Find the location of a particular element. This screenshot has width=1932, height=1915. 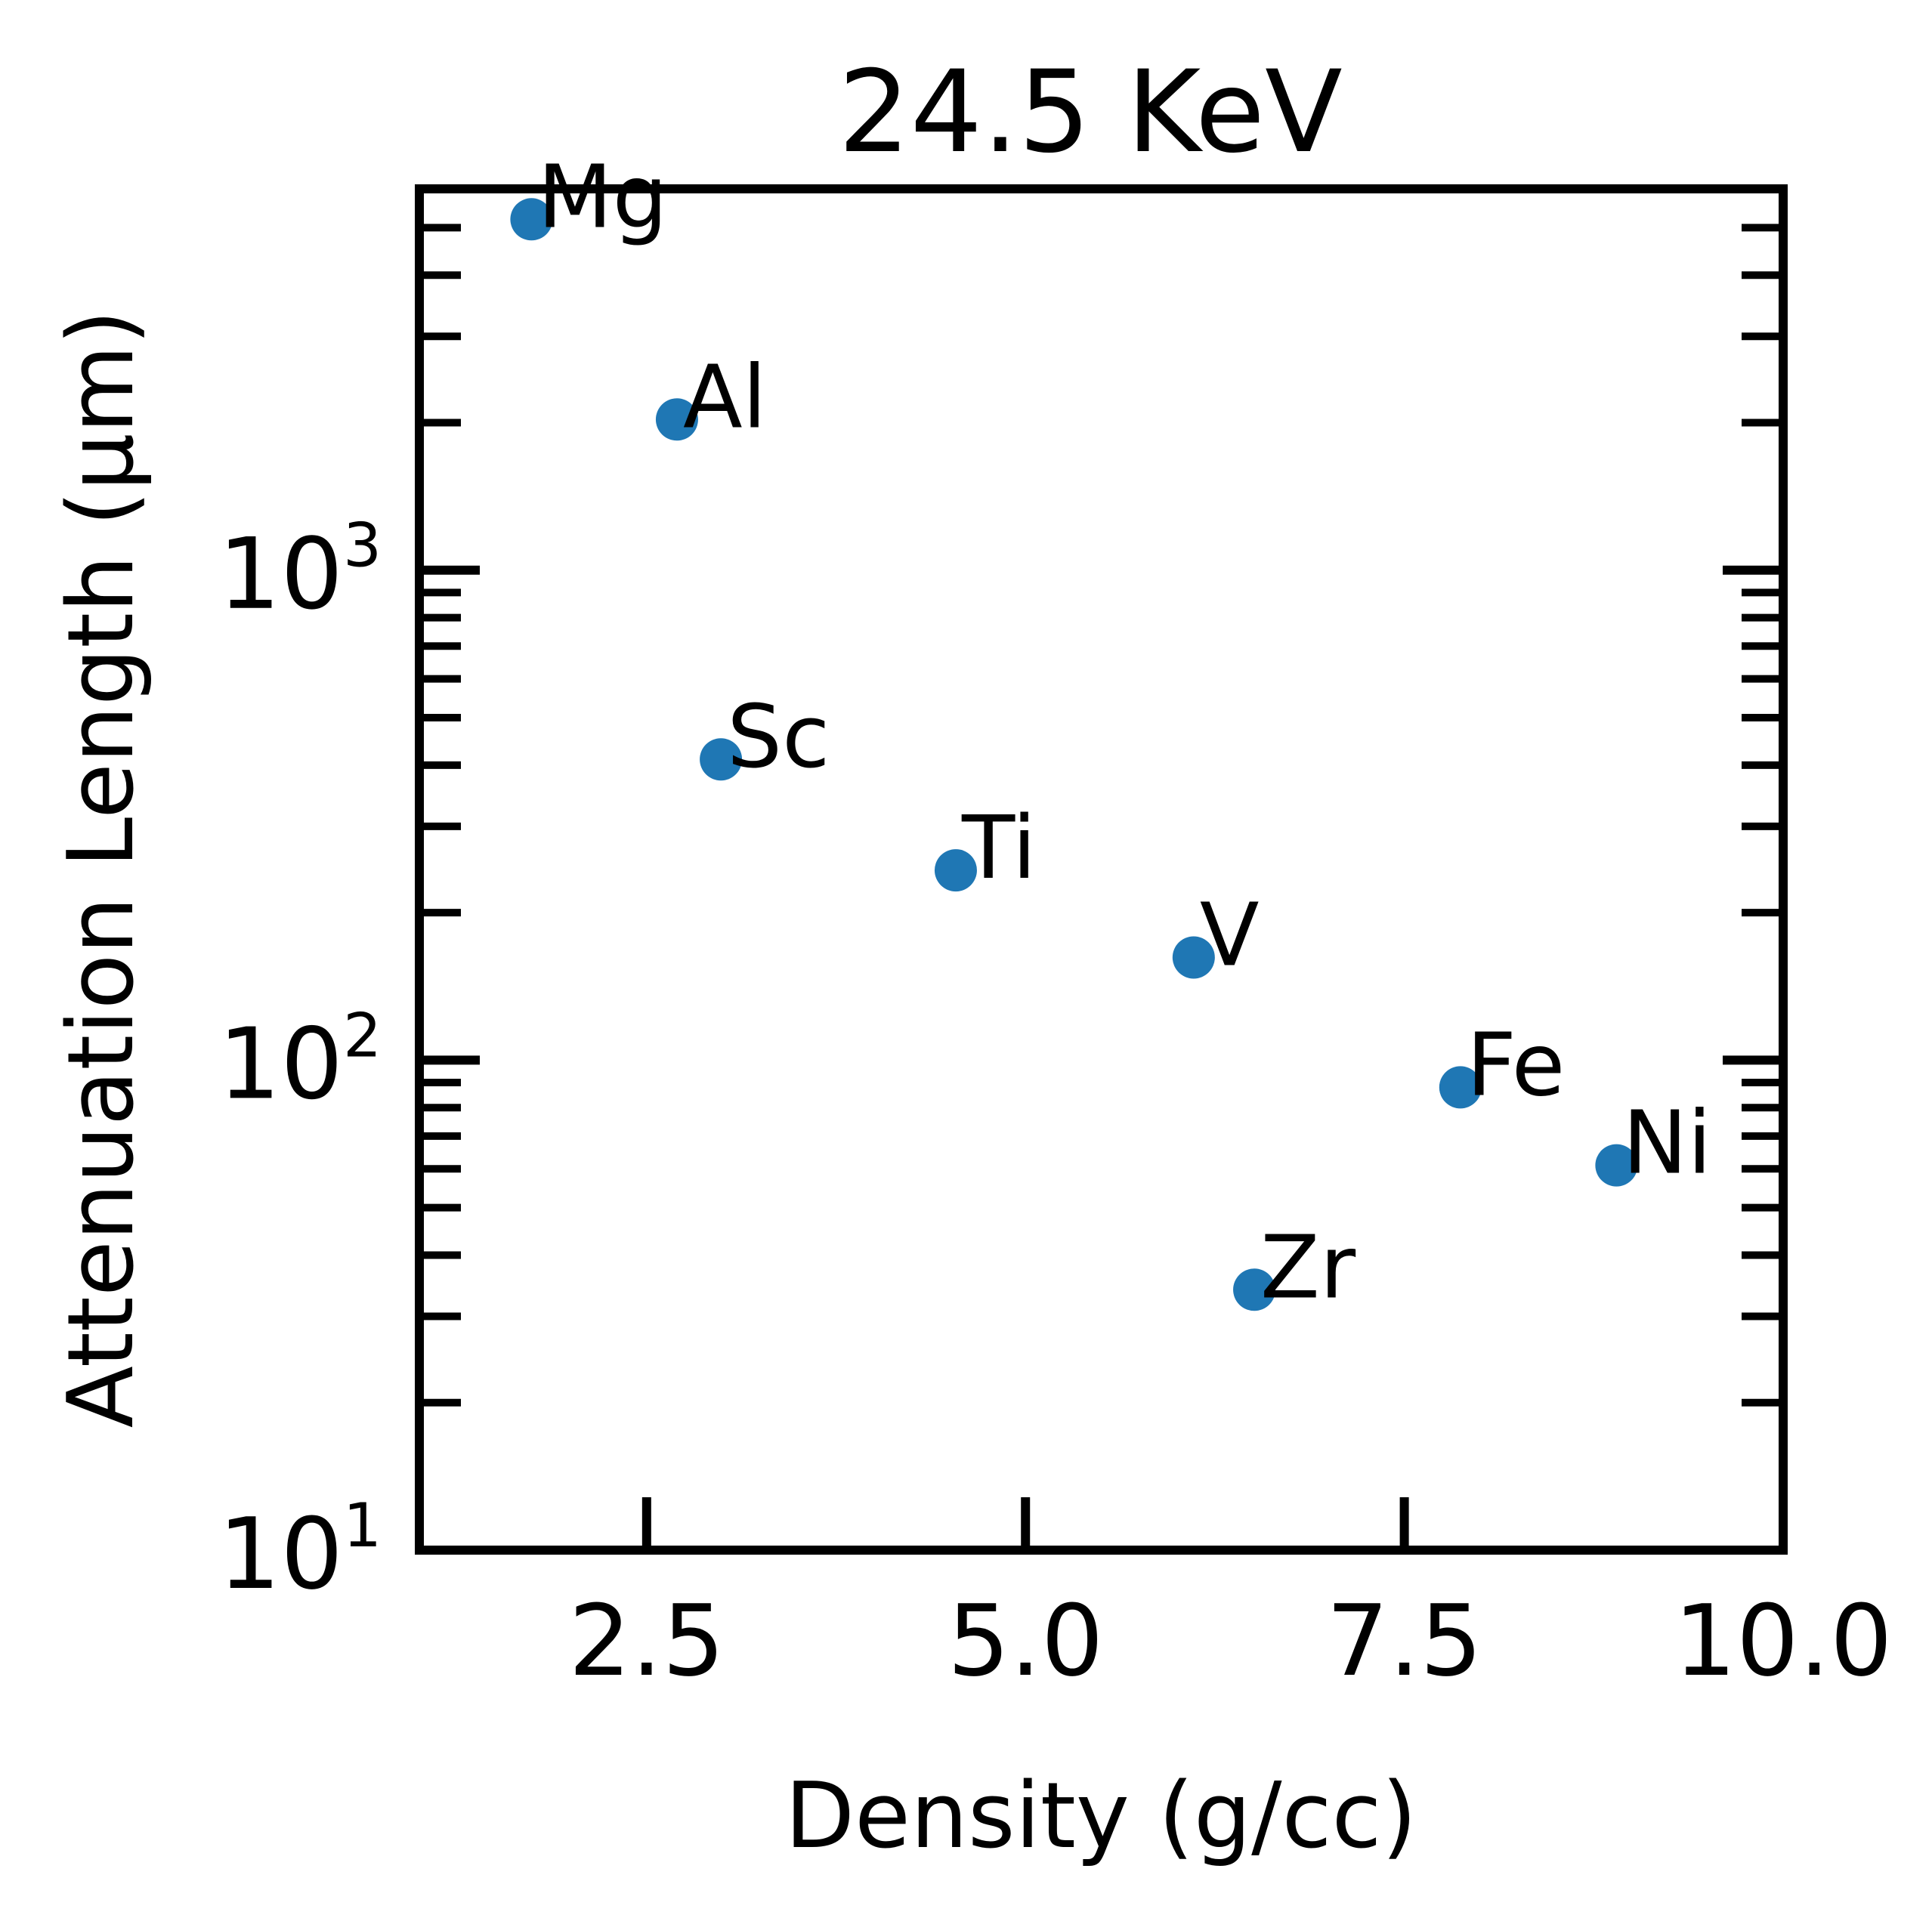

data-point-ti is located at coordinates (955, 871).